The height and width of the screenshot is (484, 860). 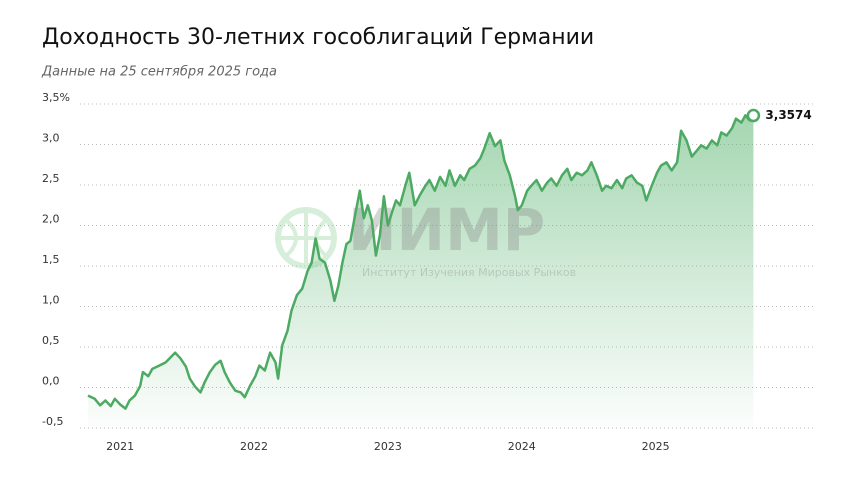 I want to click on y-tick-label: 3,5%, so click(x=56, y=97).